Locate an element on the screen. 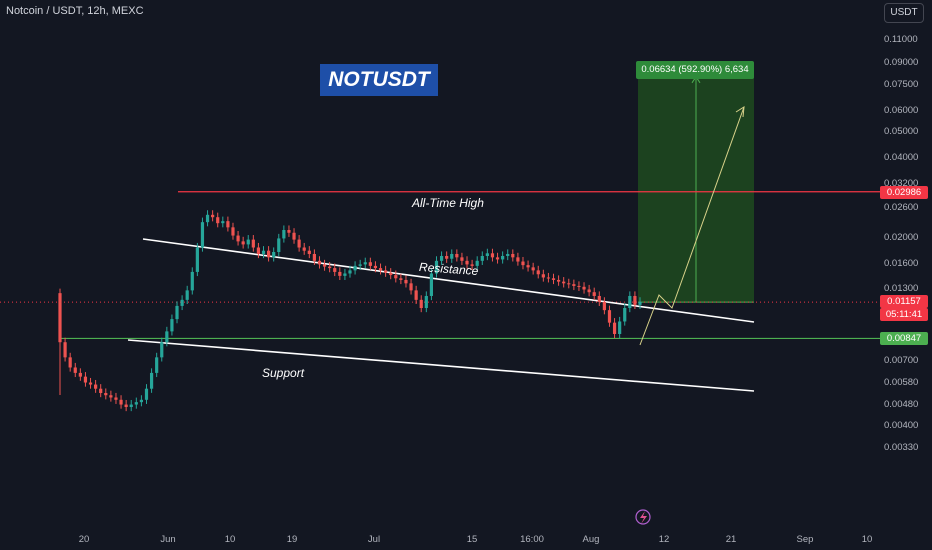 Image resolution: width=932 pixels, height=550 pixels. y-tick-label: 0.04000 is located at coordinates (901, 157).